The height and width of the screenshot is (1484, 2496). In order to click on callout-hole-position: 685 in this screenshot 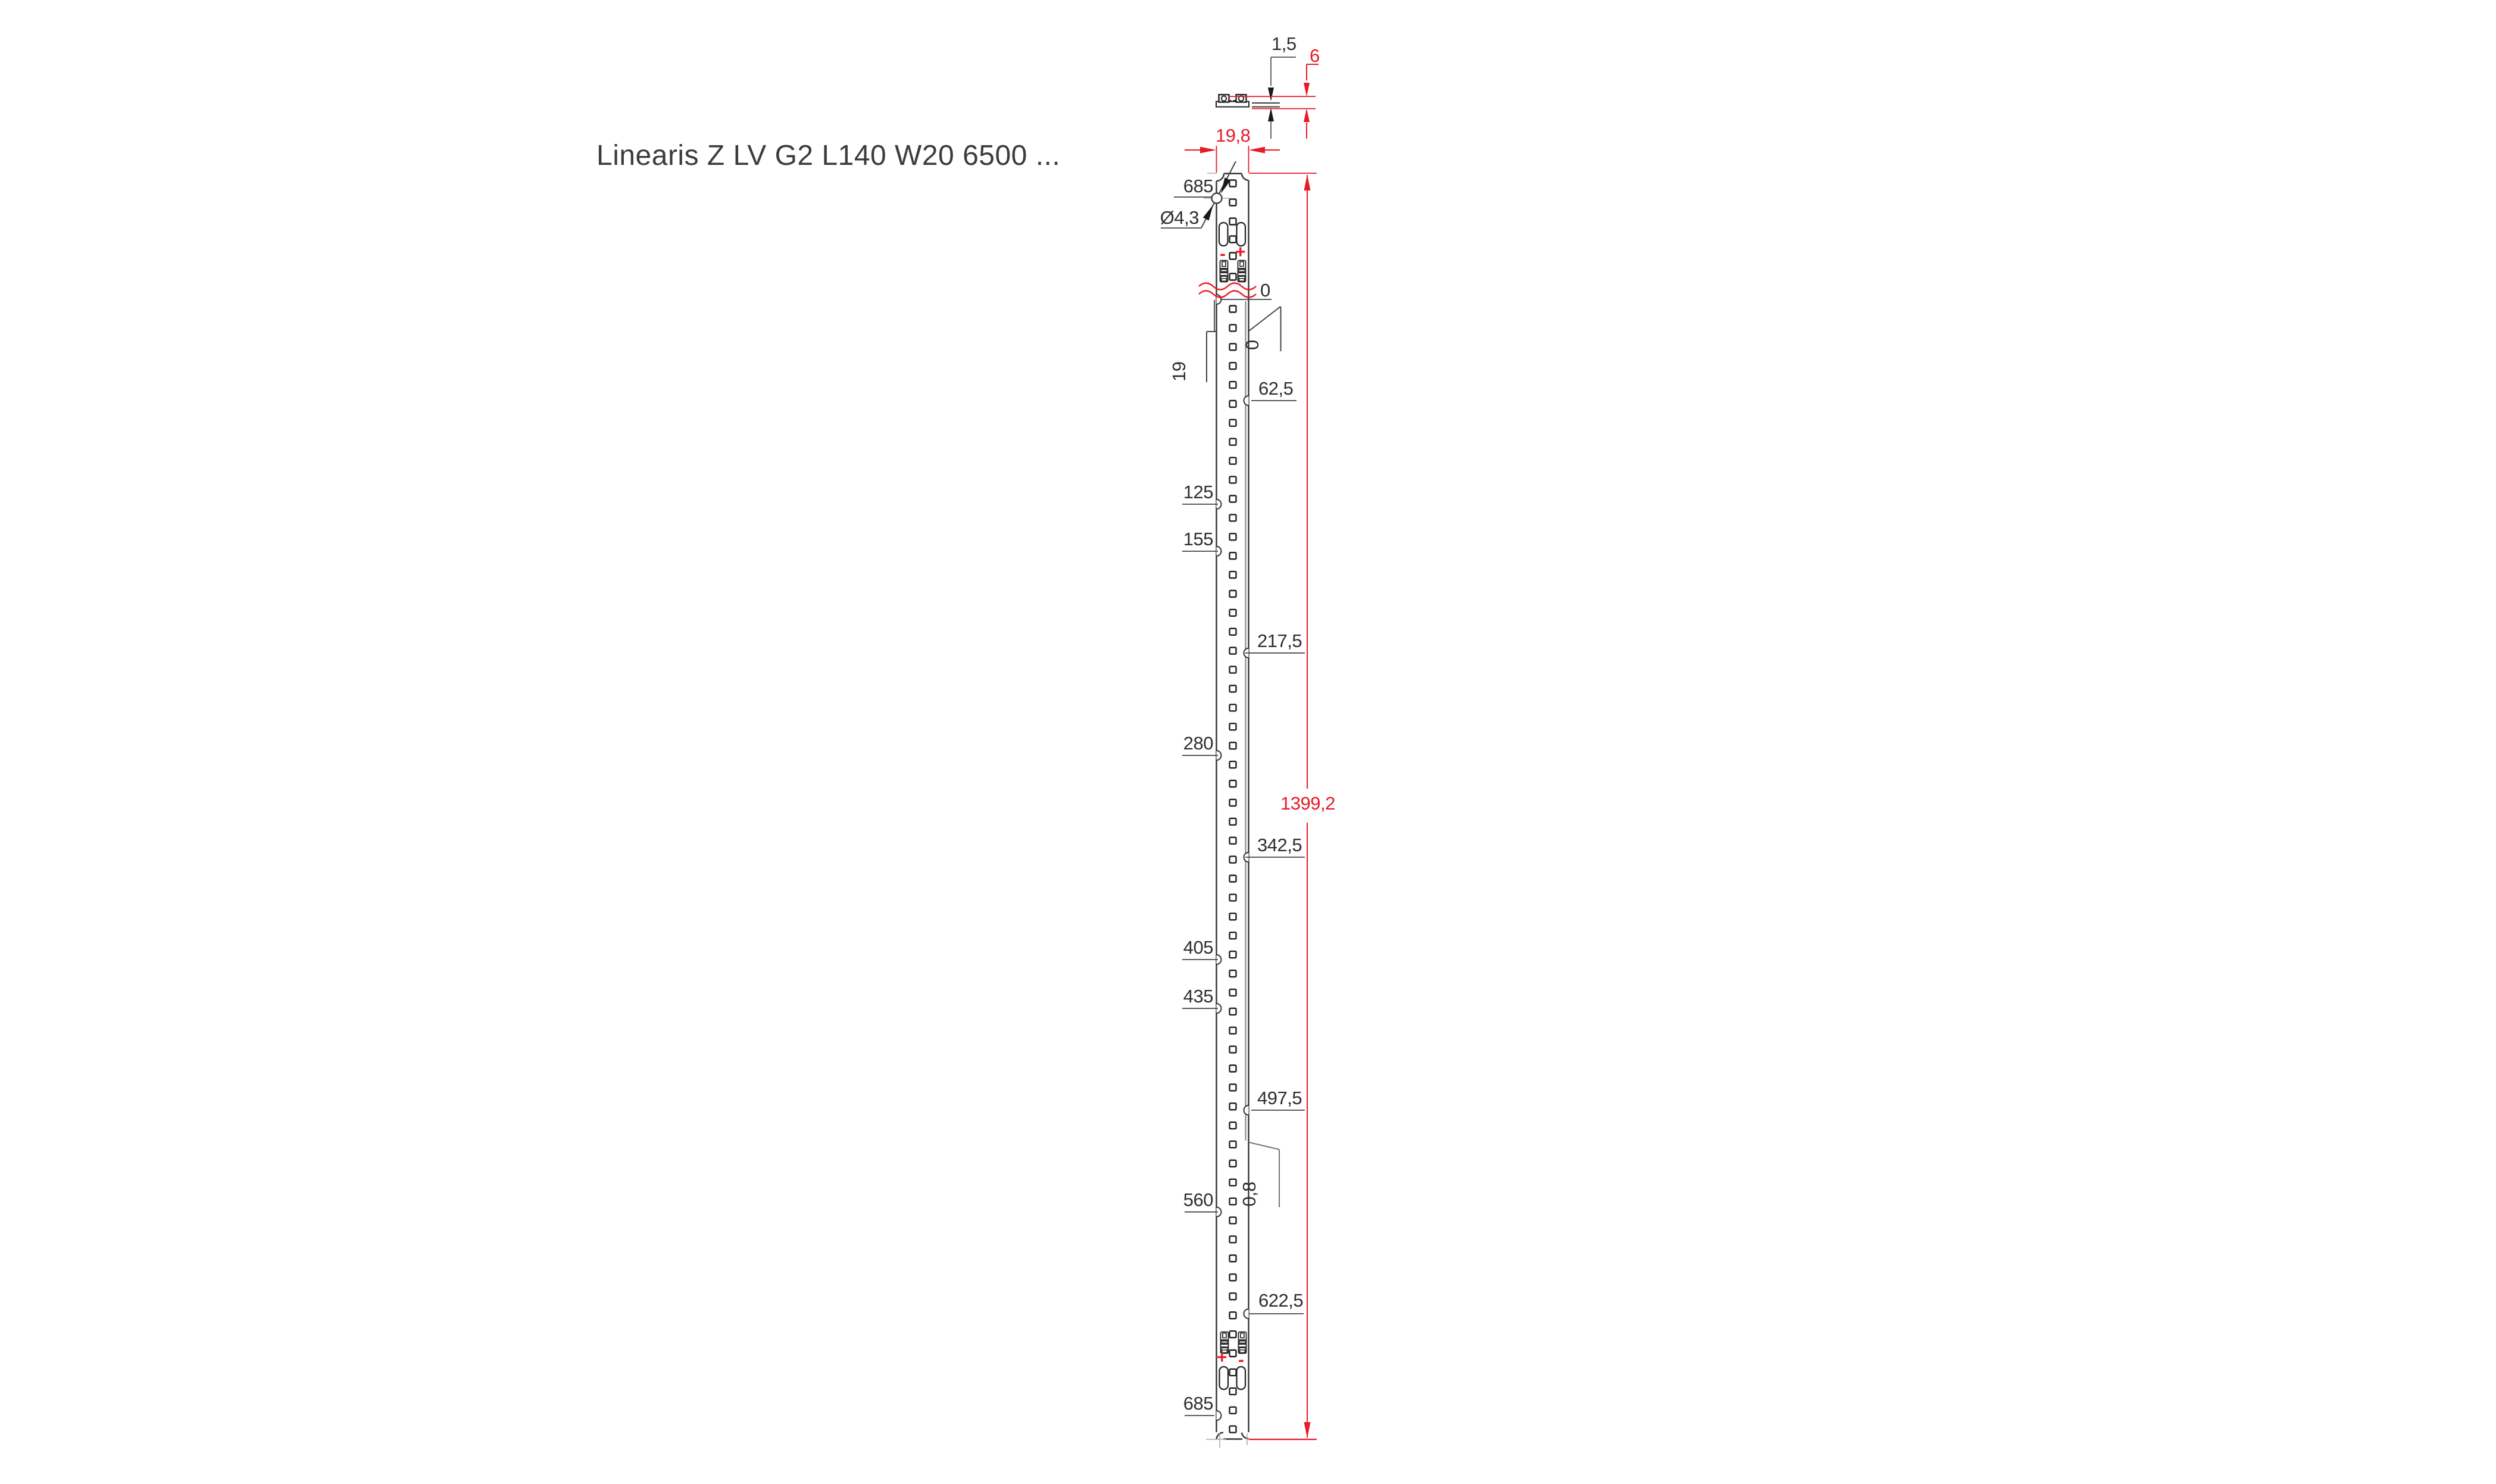, I will do `click(1198, 186)`.